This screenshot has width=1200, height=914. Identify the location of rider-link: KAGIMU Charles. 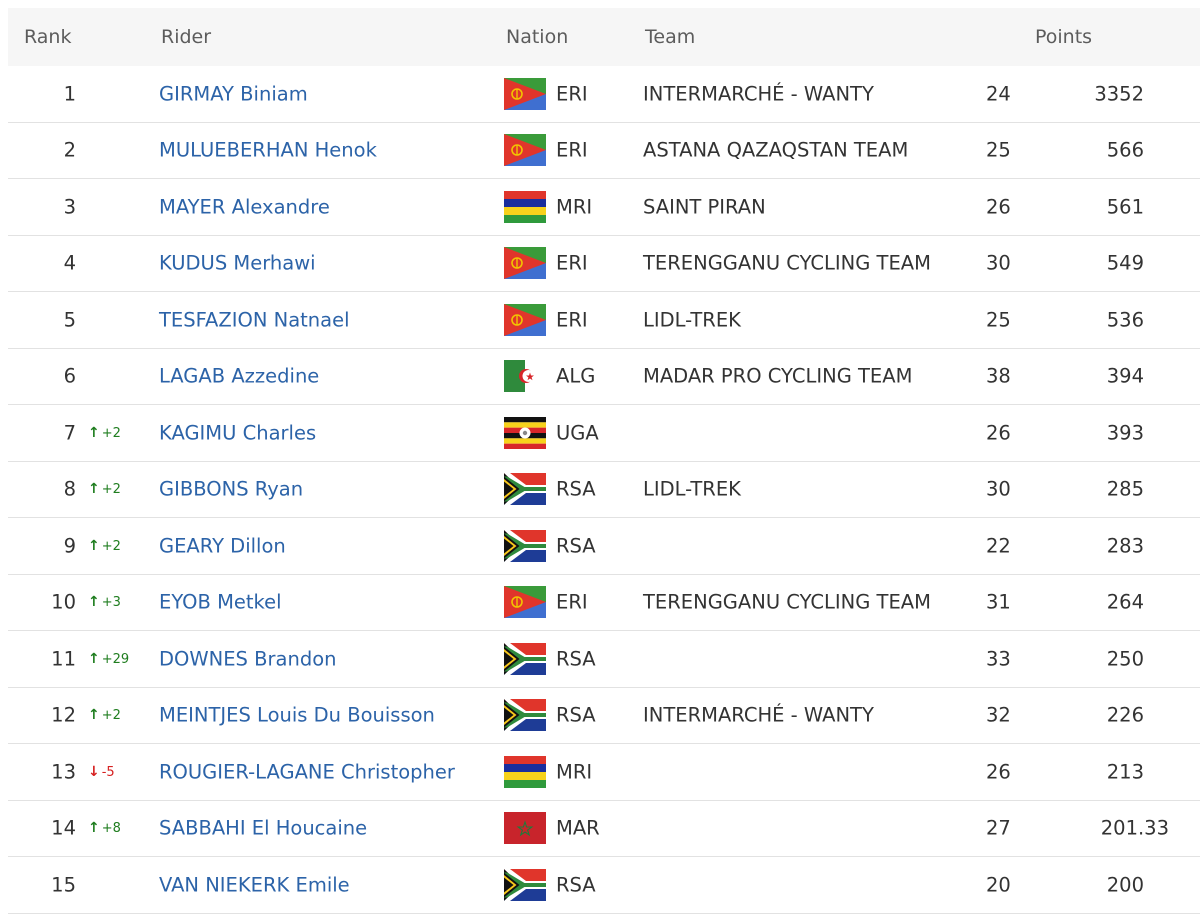
(238, 433).